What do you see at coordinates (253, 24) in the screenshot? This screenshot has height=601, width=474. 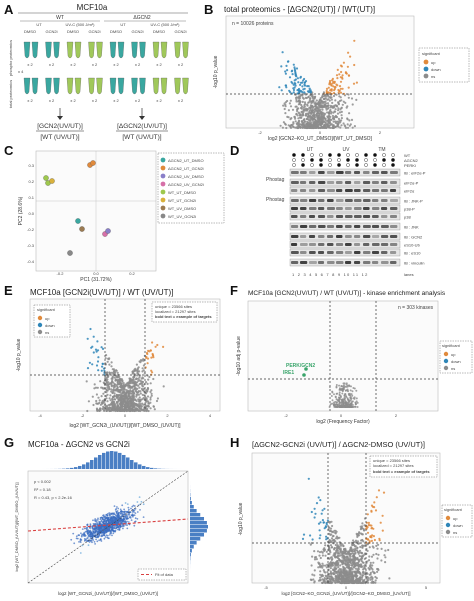 I see `panel-b-note: n = 10026 proteins` at bounding box center [253, 24].